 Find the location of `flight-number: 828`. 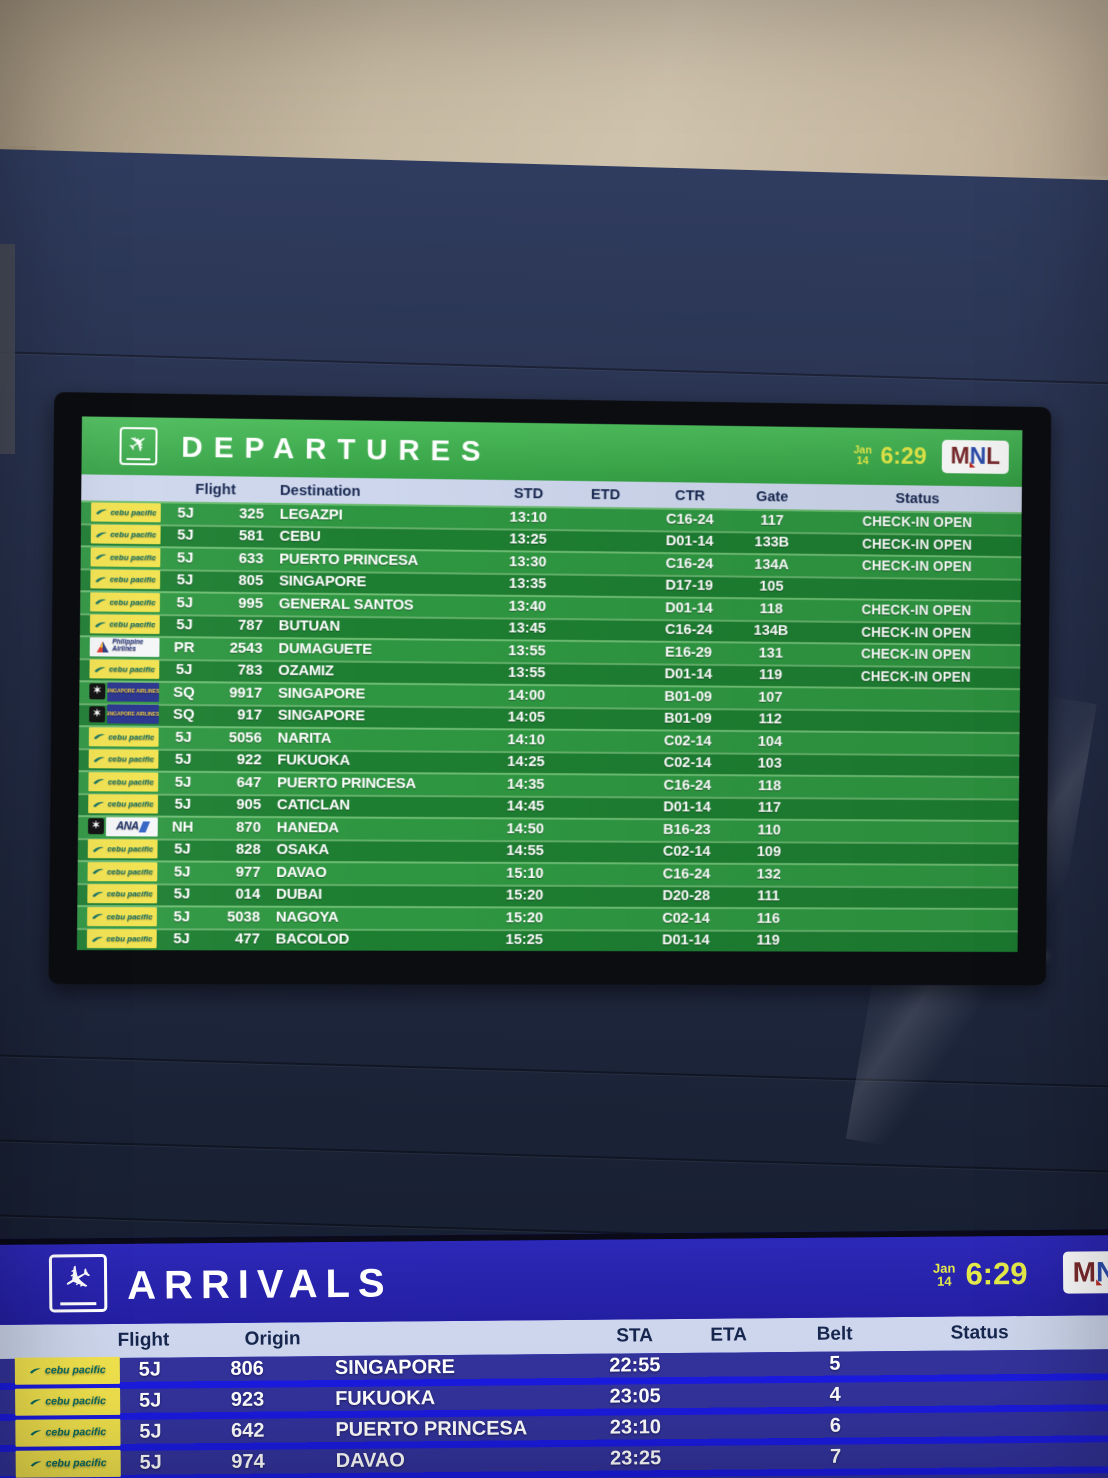

flight-number: 828 is located at coordinates (248, 850).